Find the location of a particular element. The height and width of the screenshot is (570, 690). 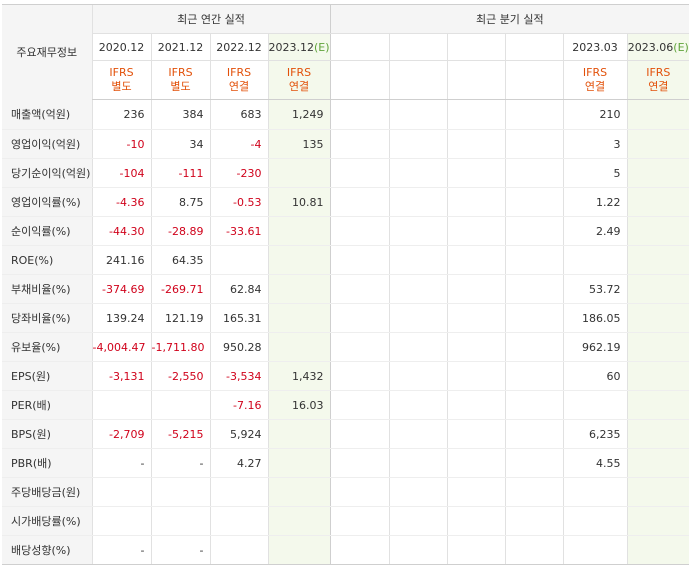

table-row: 주당배당금(원) is located at coordinates (346, 492).